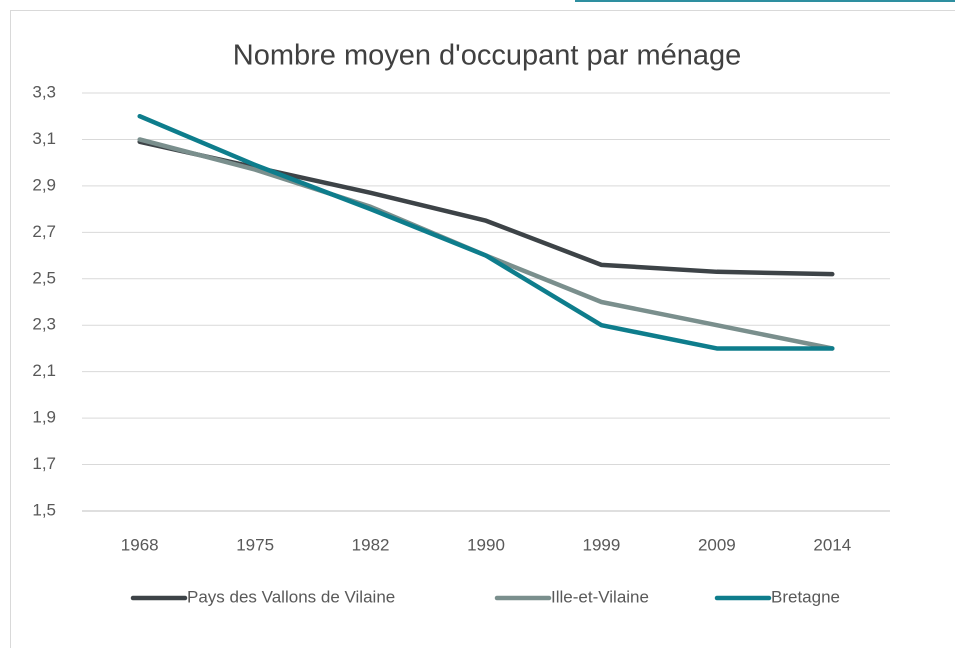 This screenshot has width=955, height=648. Describe the element at coordinates (371, 544) in the screenshot. I see `x-tick-label: 1982` at that location.